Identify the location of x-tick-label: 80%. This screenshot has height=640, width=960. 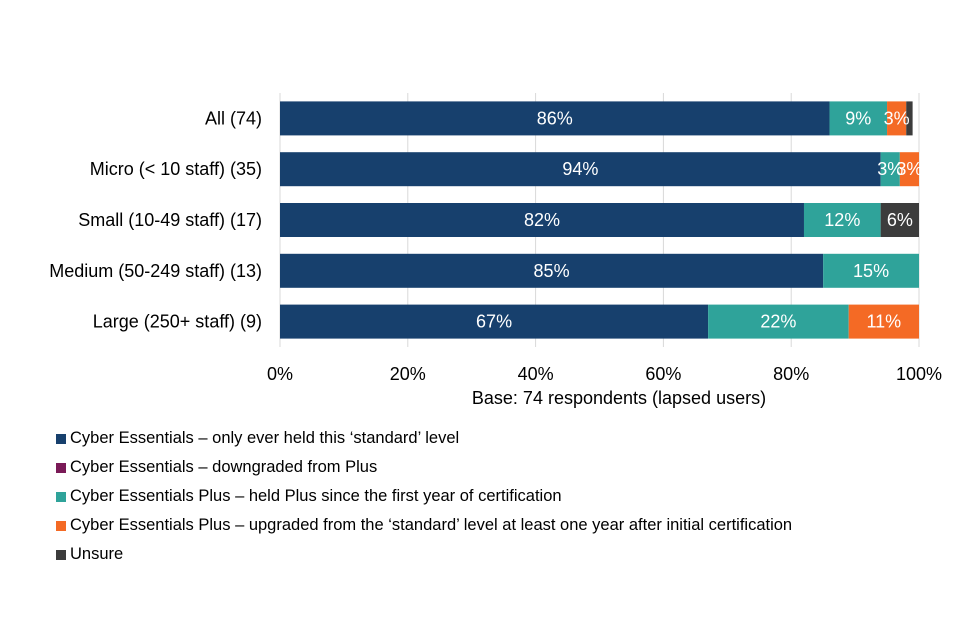
(791, 374).